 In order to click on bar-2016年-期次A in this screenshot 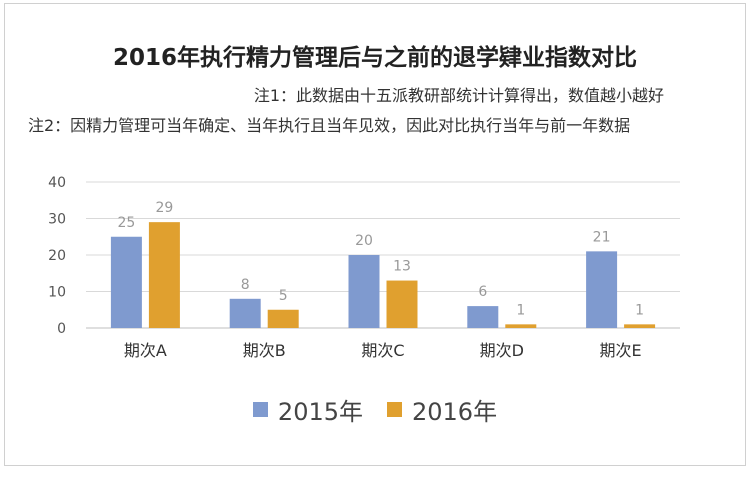, I will do `click(164, 275)`.